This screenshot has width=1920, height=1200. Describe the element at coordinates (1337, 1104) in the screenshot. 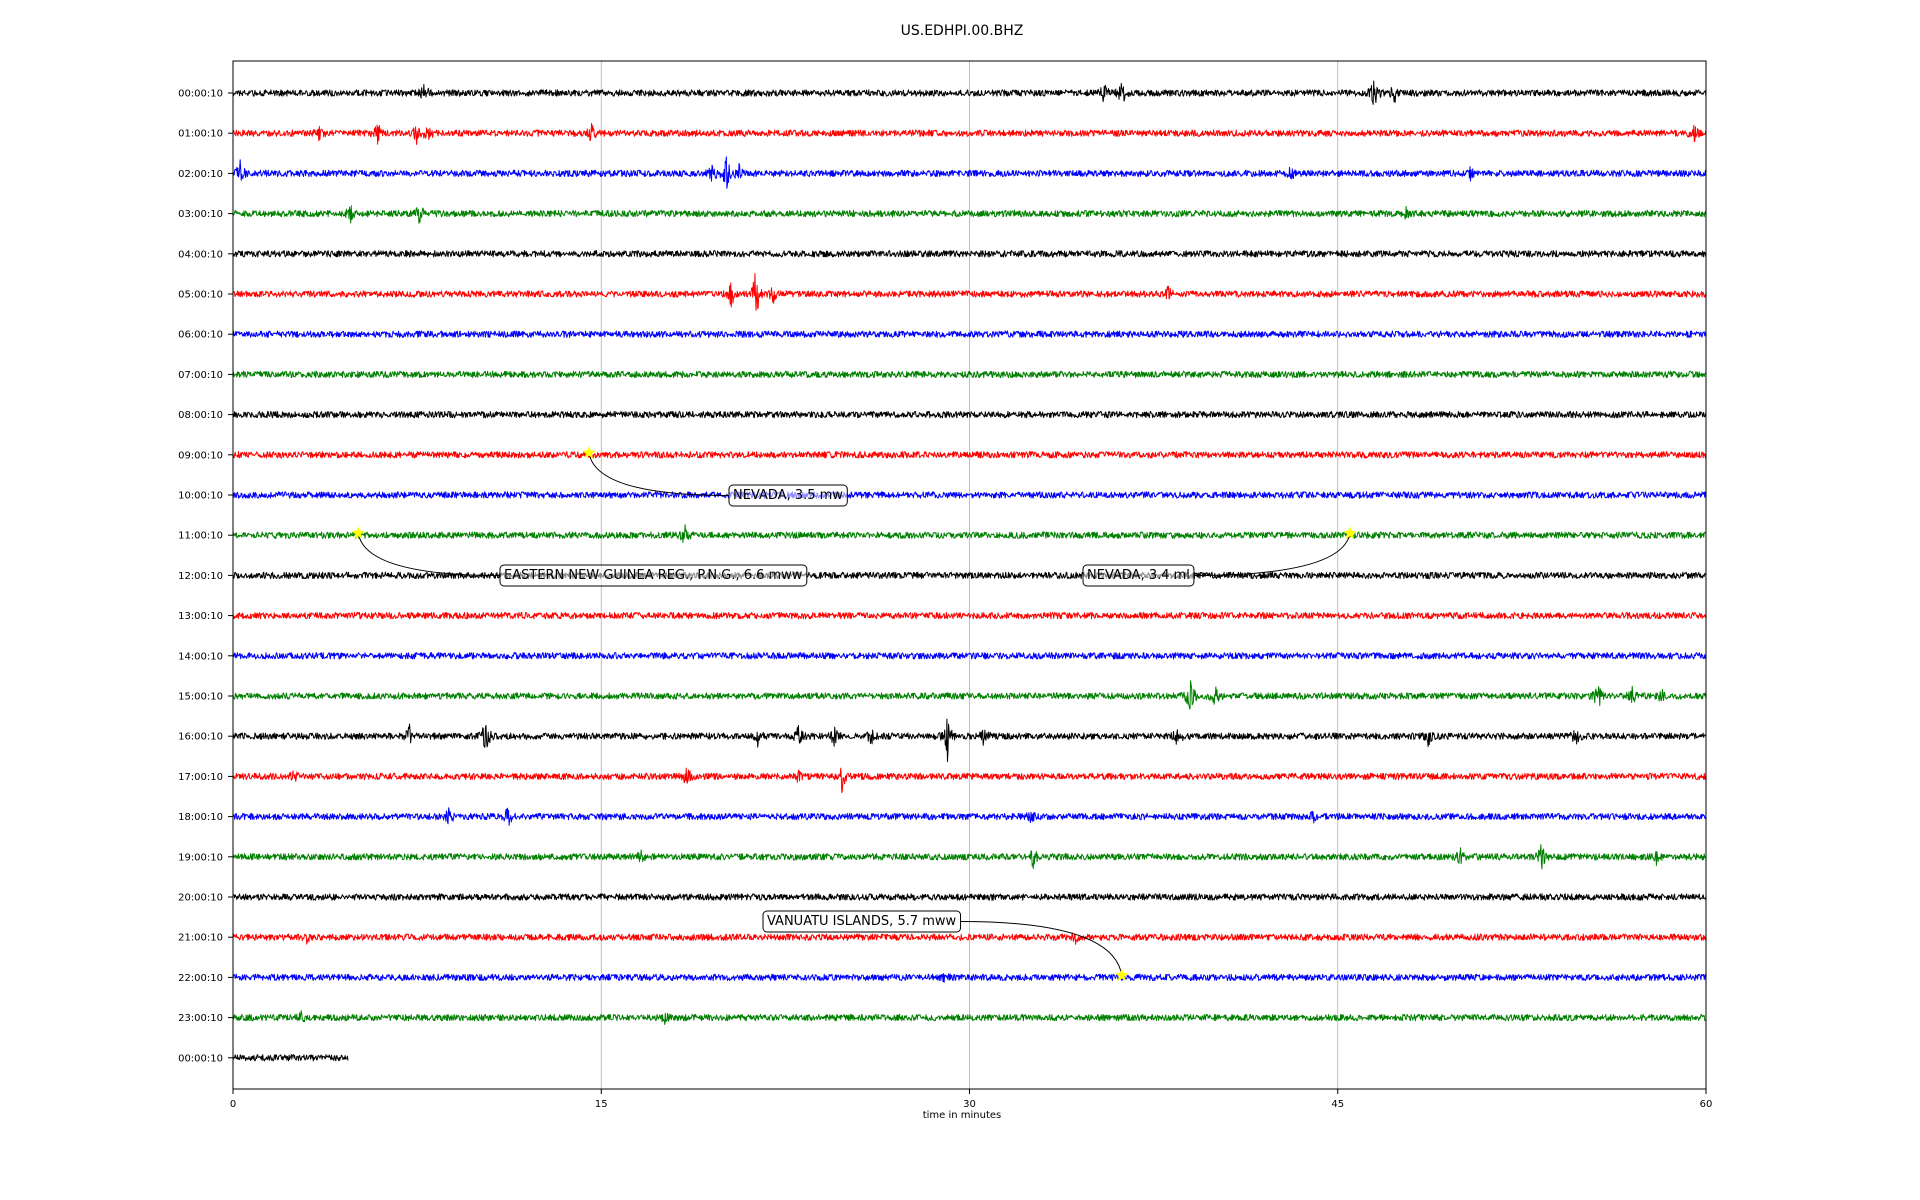

I see `x-tick-label: 45` at that location.